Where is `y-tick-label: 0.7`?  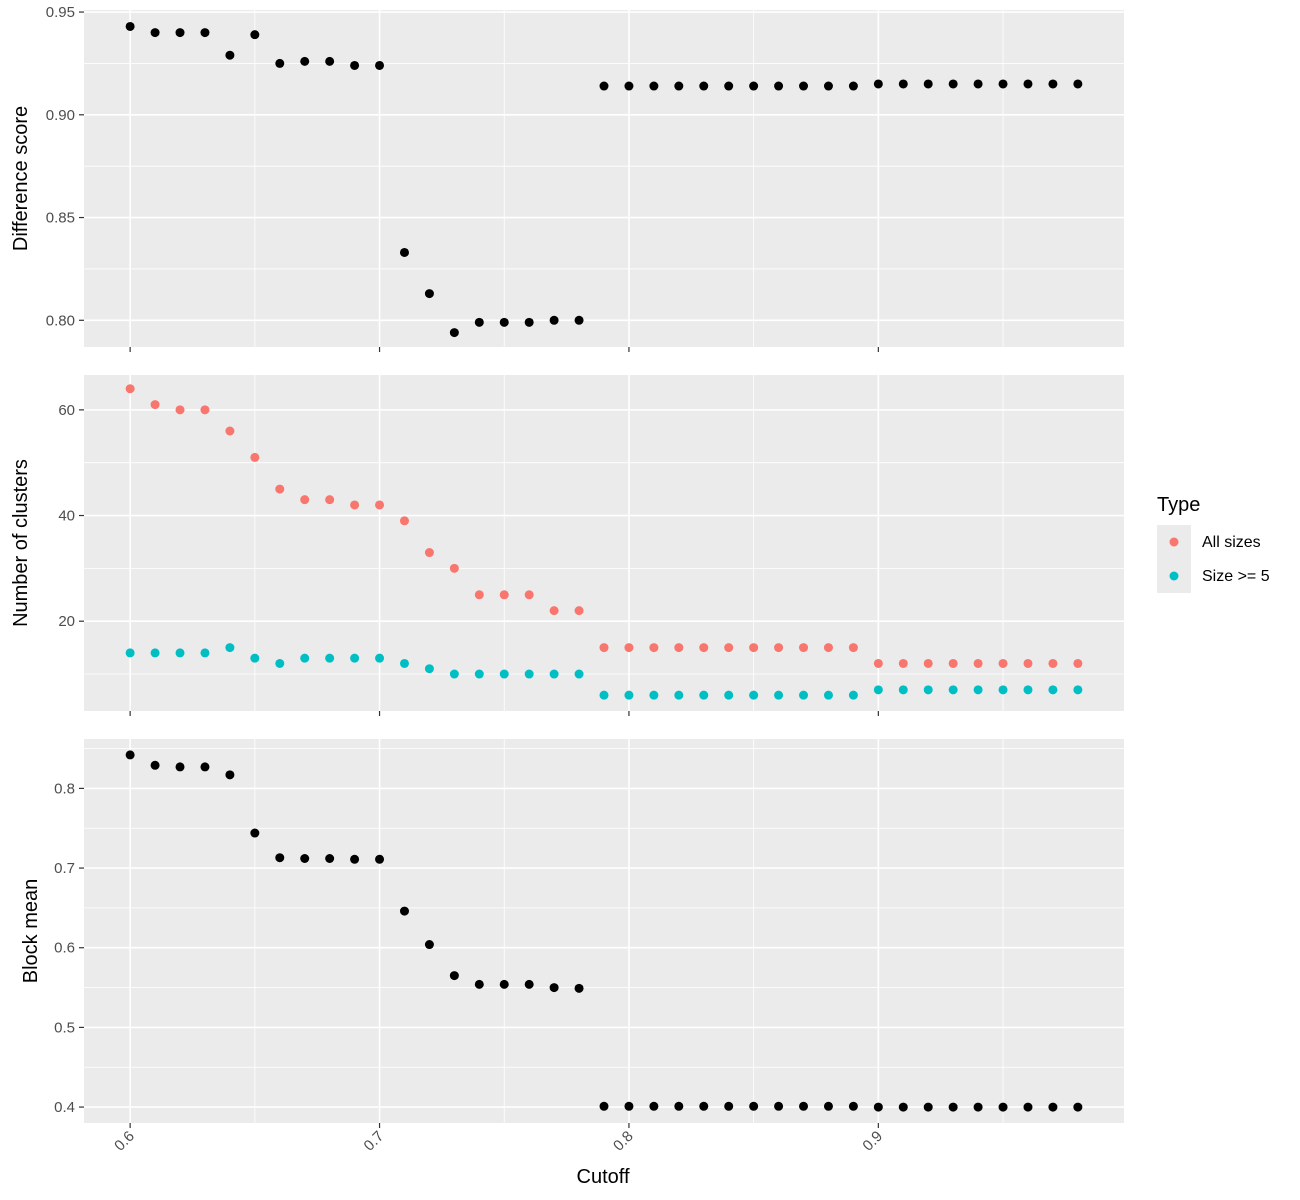 y-tick-label: 0.7 is located at coordinates (64, 868).